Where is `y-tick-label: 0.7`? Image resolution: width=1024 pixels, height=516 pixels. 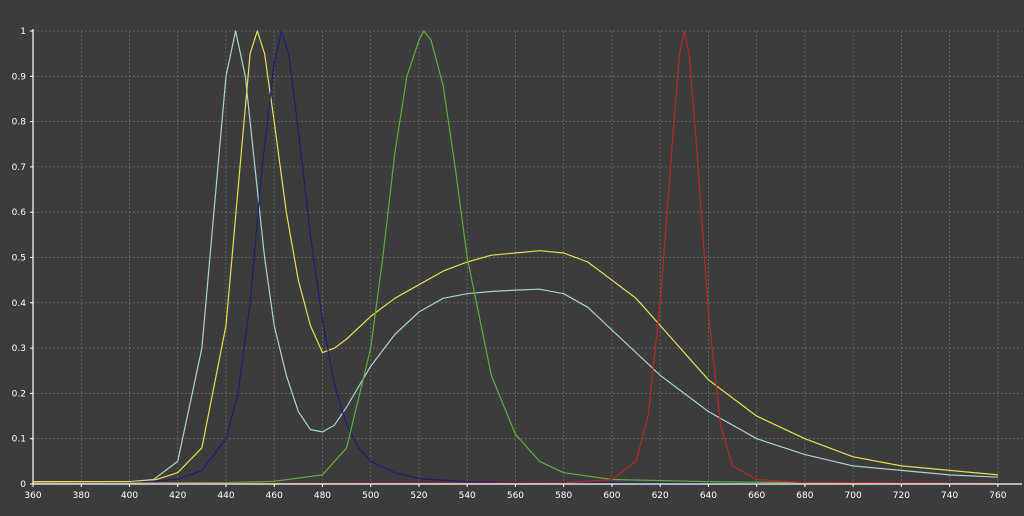
y-tick-label: 0.7 is located at coordinates (19, 168).